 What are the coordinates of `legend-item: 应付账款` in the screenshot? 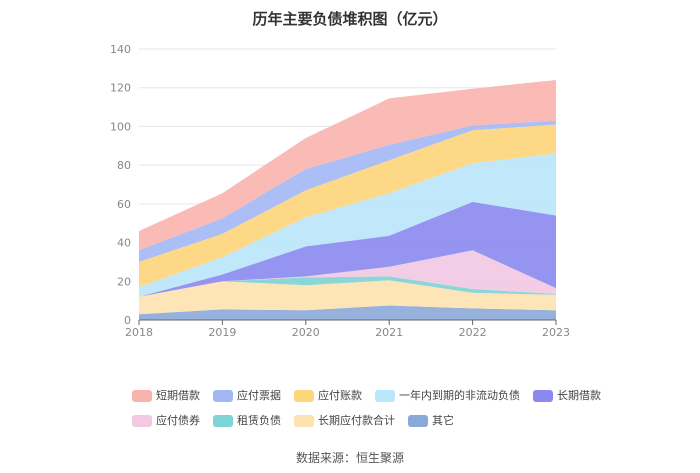 It's located at (328, 395).